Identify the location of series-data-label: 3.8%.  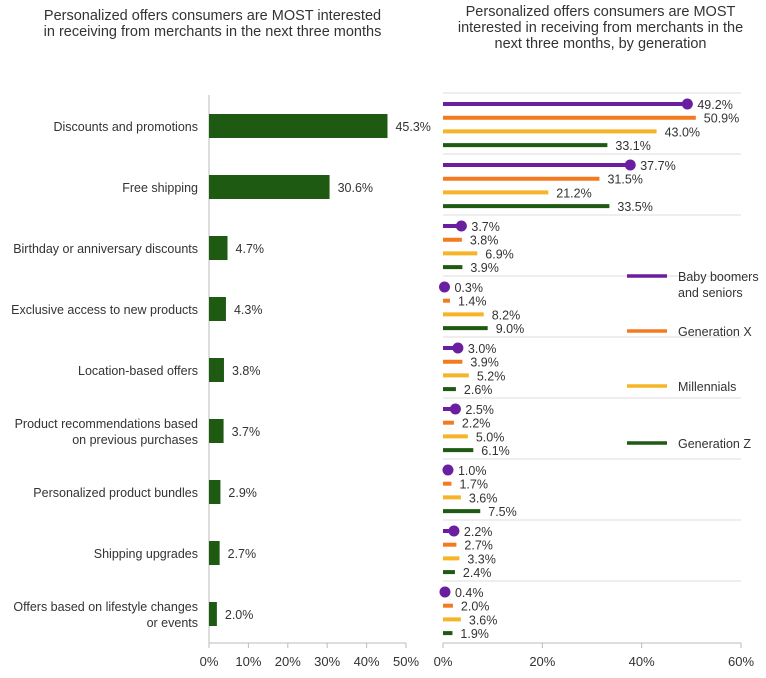
(484, 241).